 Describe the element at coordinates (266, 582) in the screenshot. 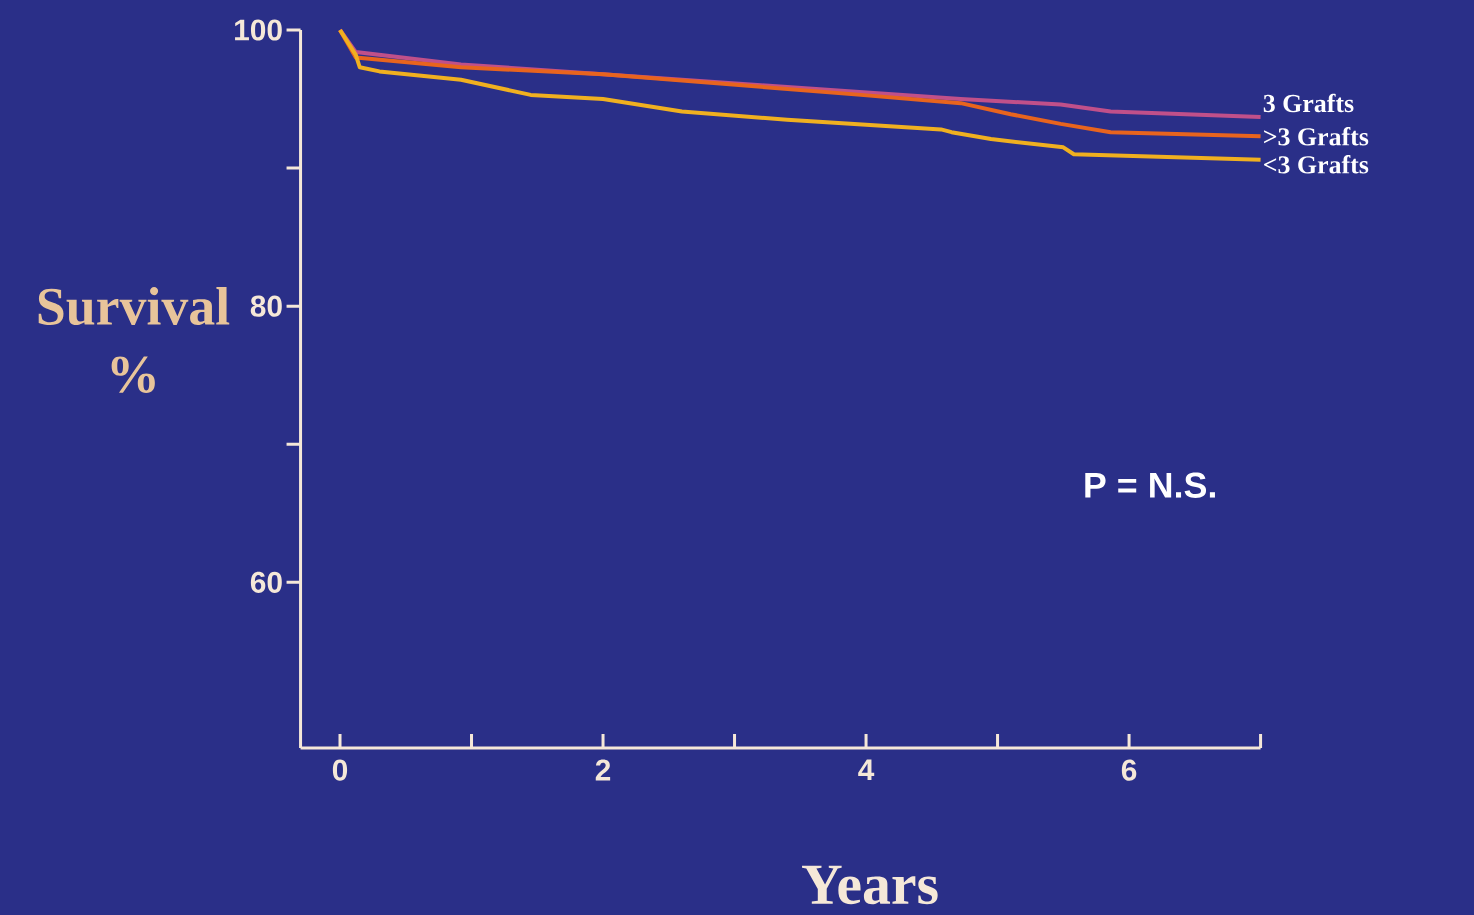

I see `y-tick-label: 60` at that location.